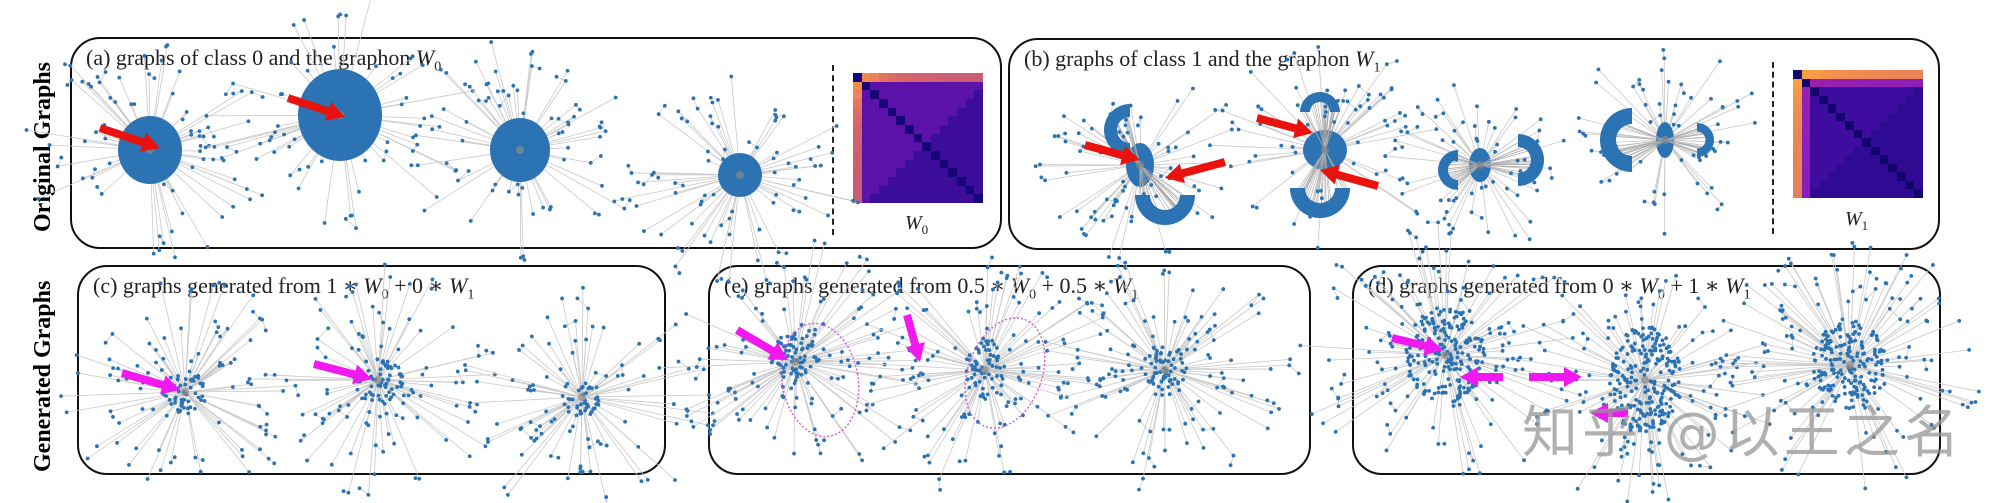 This screenshot has width=2000, height=503. What do you see at coordinates (916, 225) in the screenshot?
I see `graphon-w0-label: W0` at bounding box center [916, 225].